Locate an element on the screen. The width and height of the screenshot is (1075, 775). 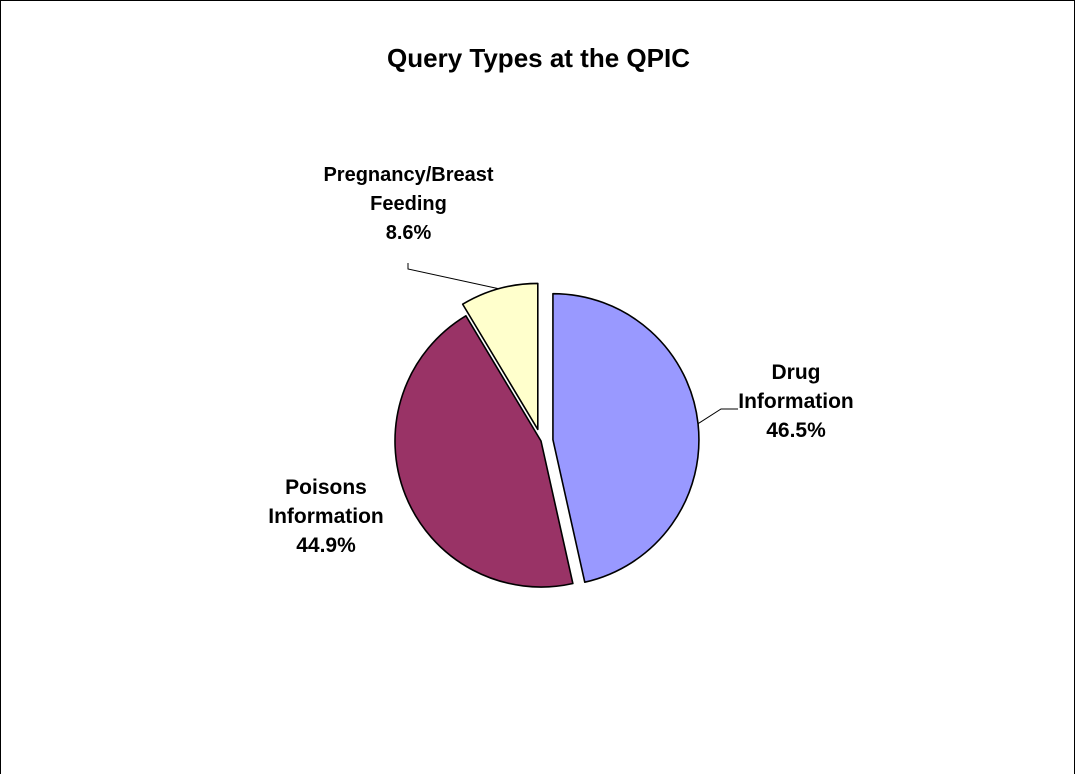
label-pregnancy-percent: 8.6% is located at coordinates (408, 233).